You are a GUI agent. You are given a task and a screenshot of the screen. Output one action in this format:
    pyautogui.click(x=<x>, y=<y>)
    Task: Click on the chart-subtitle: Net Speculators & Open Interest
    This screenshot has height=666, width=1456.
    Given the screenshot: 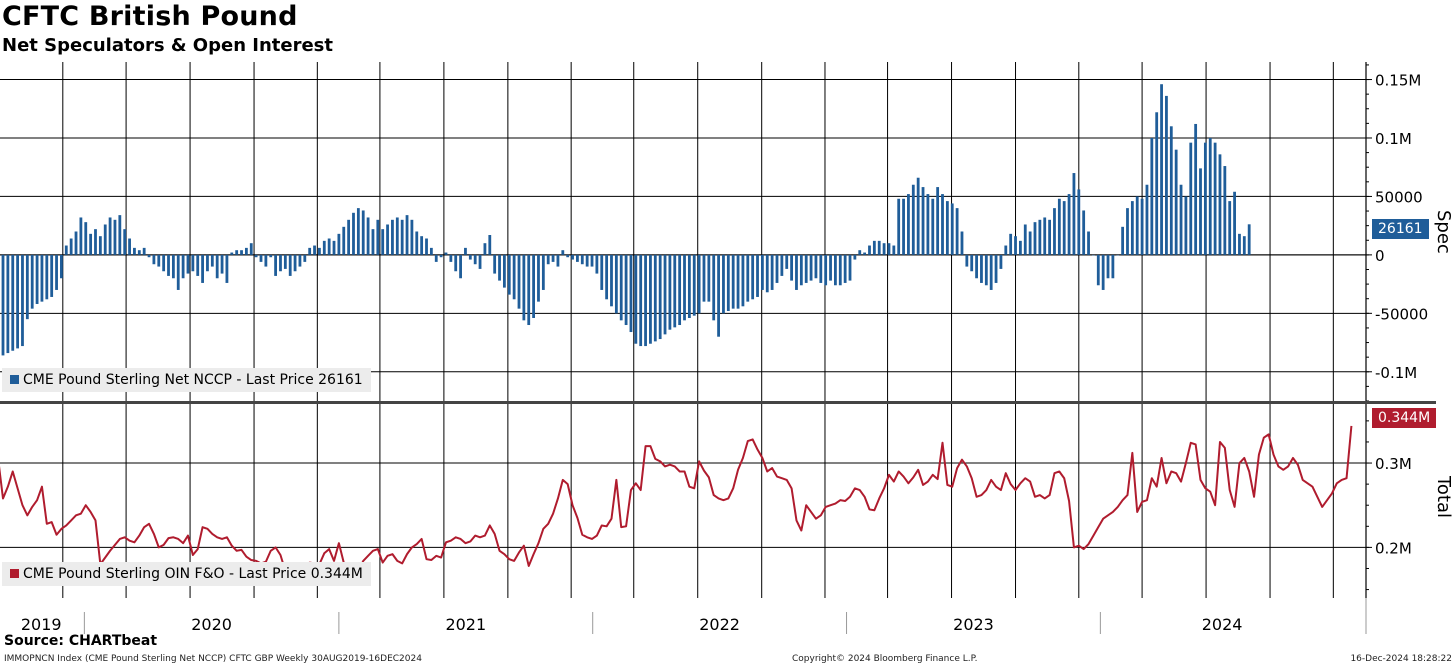 What is the action you would take?
    pyautogui.click(x=167, y=45)
    